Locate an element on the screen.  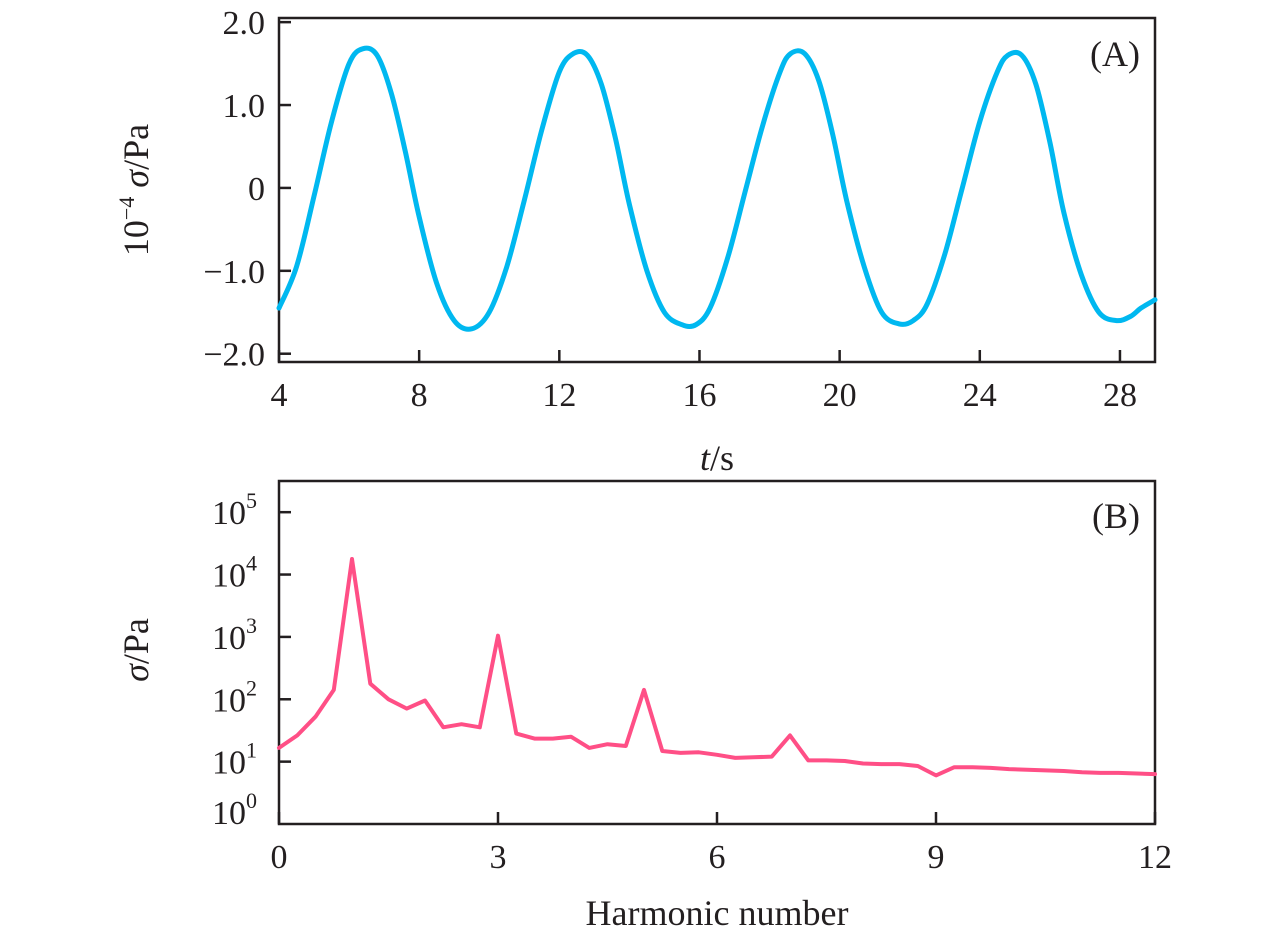
panel-b-x-tick-label: 9 is located at coordinates (936, 857).